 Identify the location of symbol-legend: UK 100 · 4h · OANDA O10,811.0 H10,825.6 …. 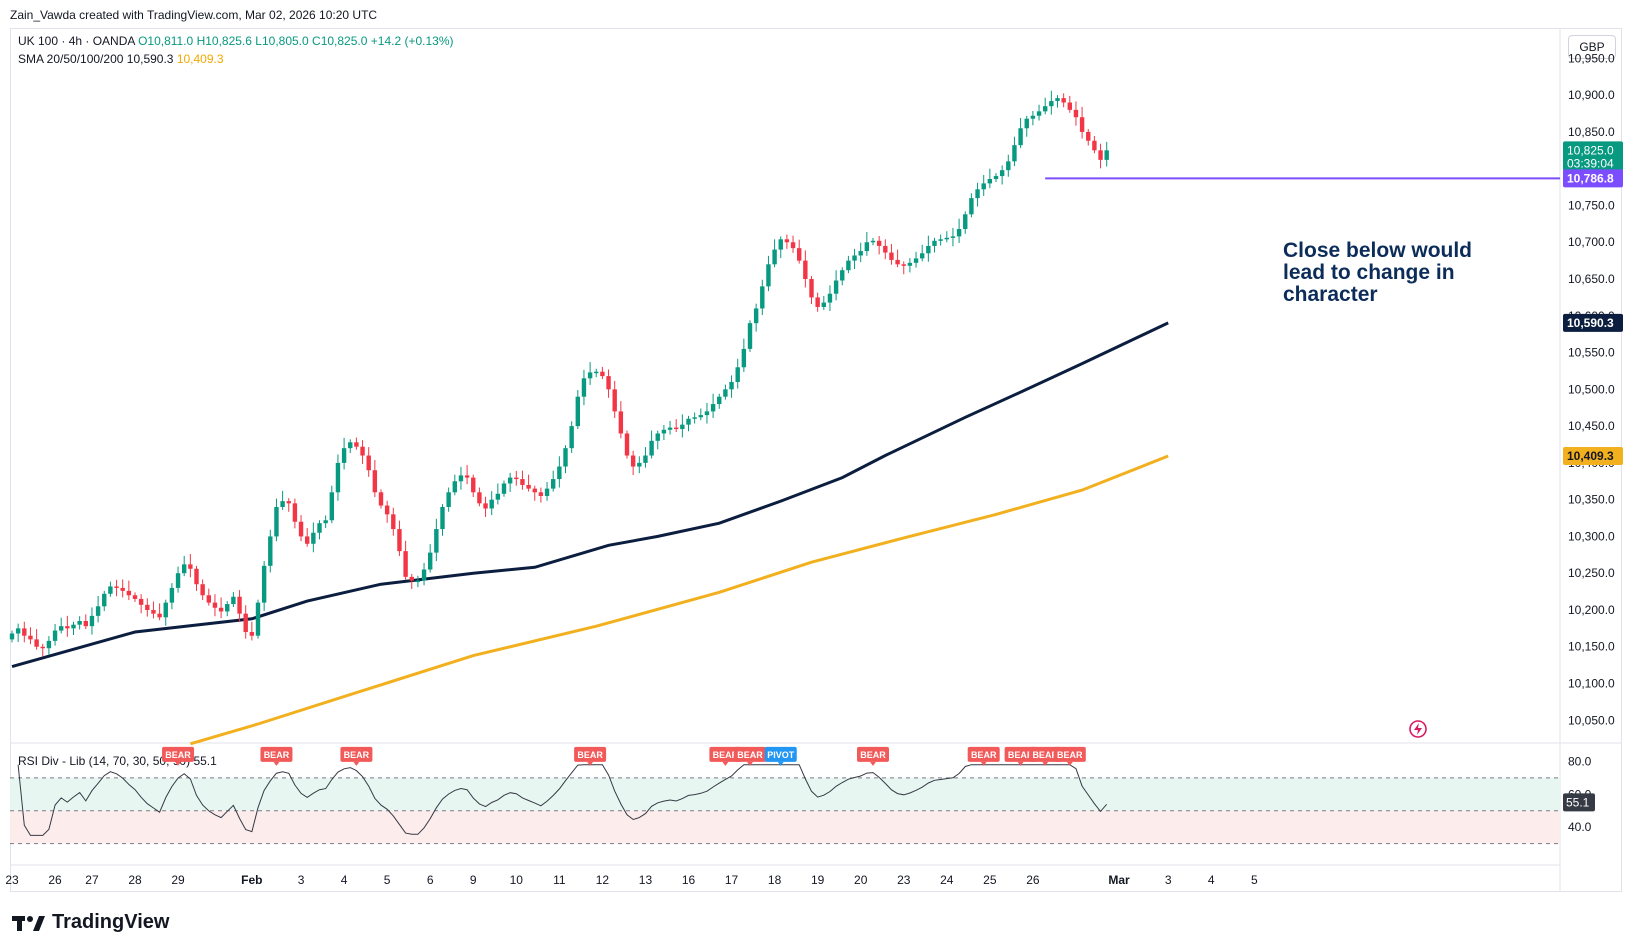
(236, 41).